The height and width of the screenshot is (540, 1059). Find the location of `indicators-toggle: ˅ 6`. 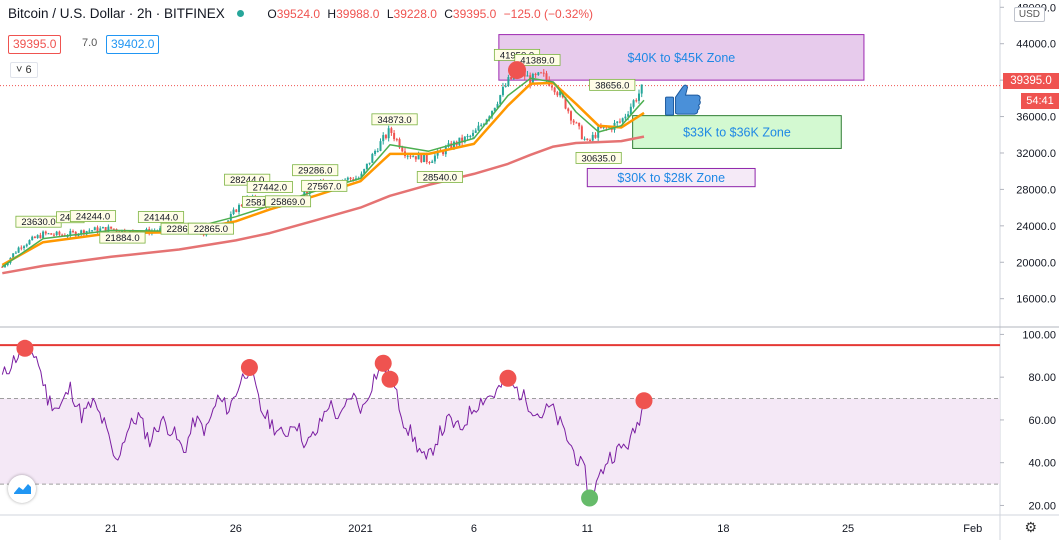

indicators-toggle: ˅ 6 is located at coordinates (24, 70).